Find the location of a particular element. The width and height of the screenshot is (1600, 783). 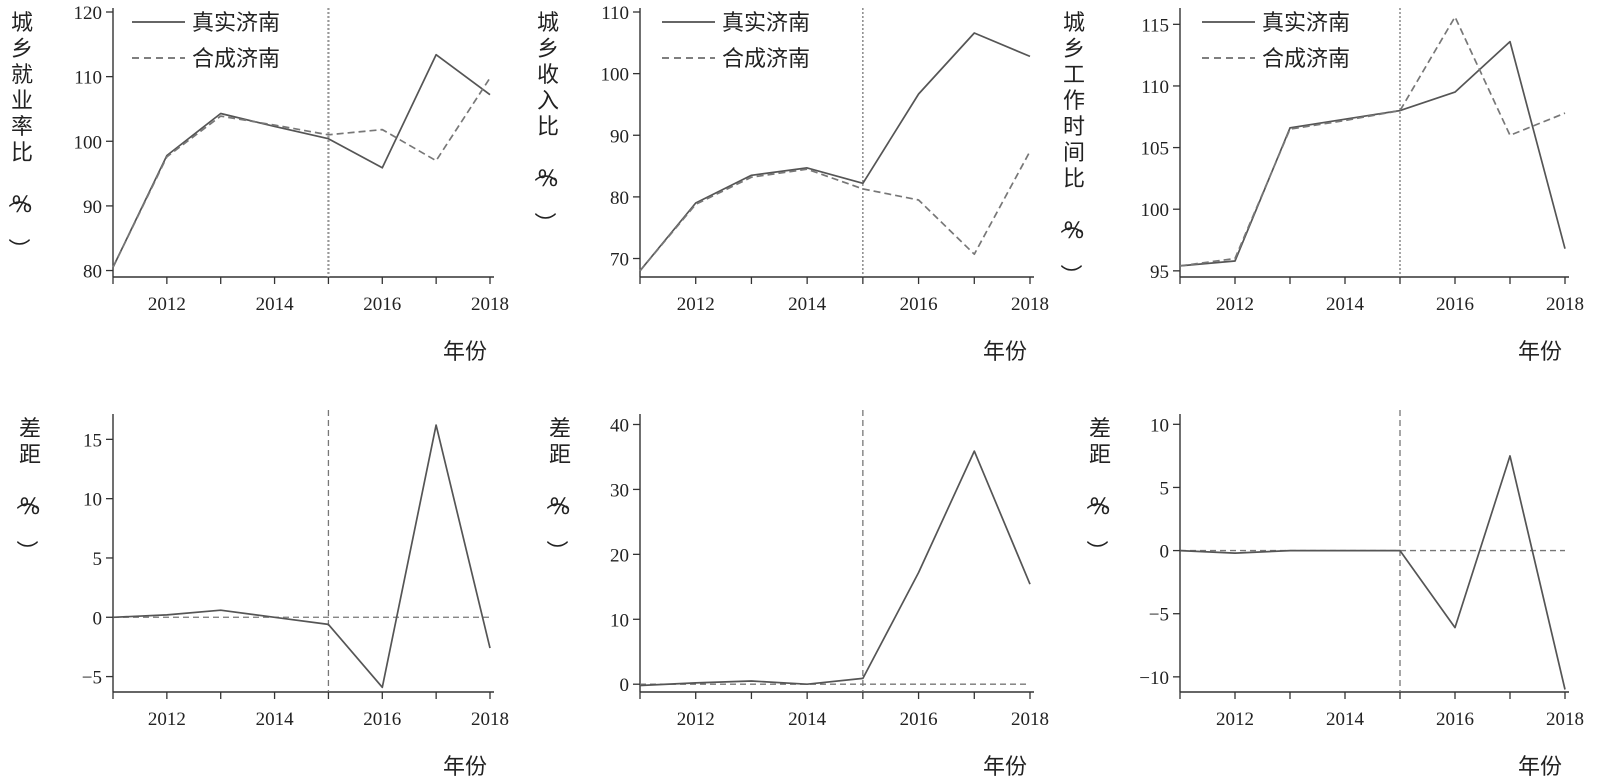

y-tick-label: 15 is located at coordinates (92, 440).